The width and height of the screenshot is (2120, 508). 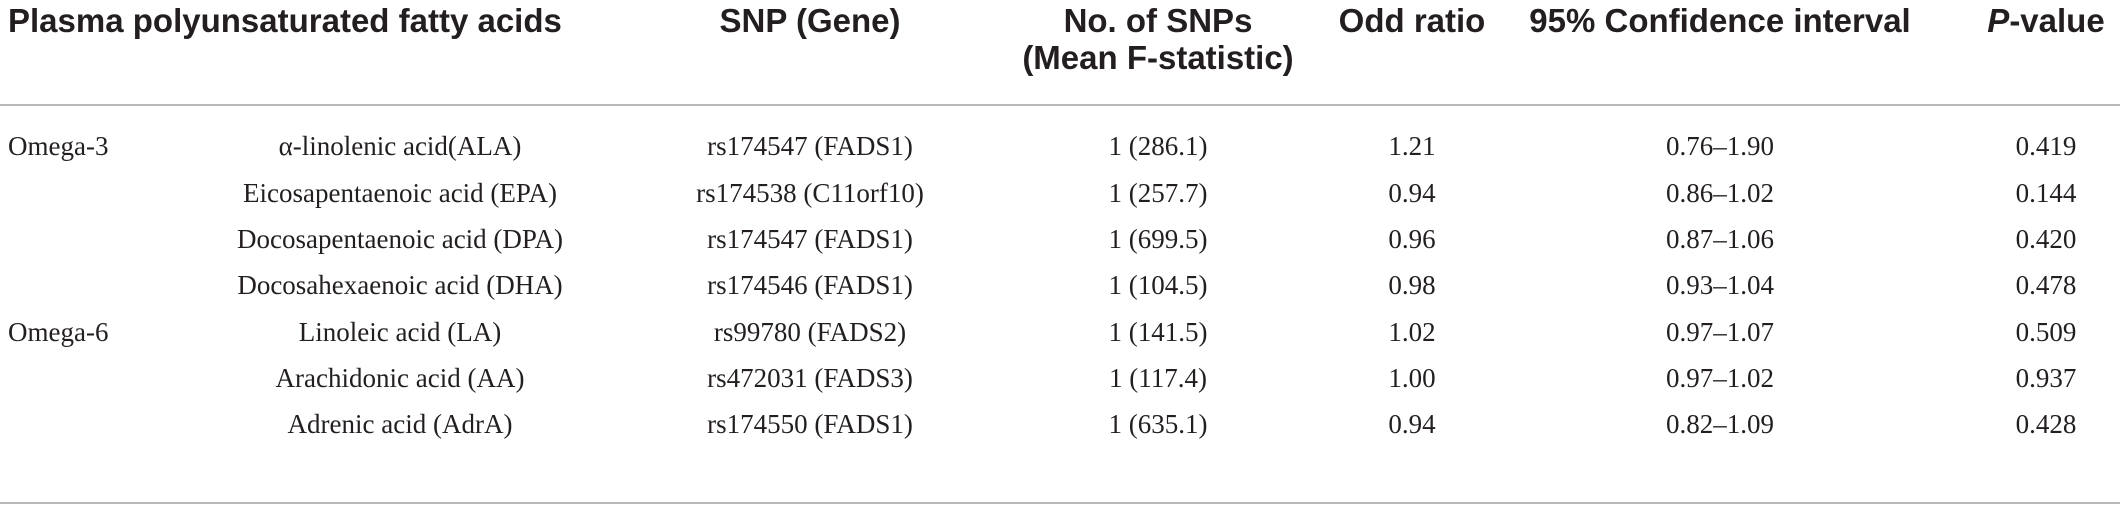 What do you see at coordinates (810, 332) in the screenshot?
I see `cell-snp-gene: rs99780 (FADS2)` at bounding box center [810, 332].